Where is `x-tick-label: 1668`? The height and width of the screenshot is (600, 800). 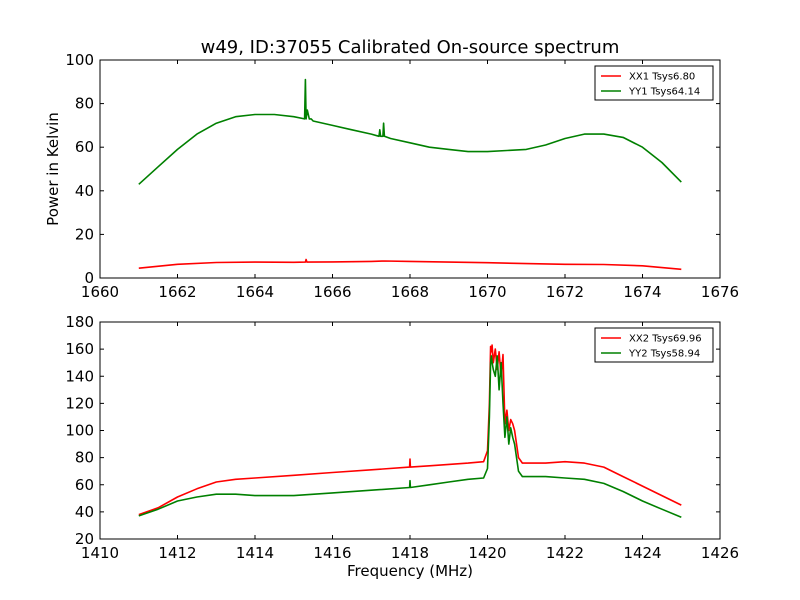
x-tick-label: 1668 is located at coordinates (410, 292).